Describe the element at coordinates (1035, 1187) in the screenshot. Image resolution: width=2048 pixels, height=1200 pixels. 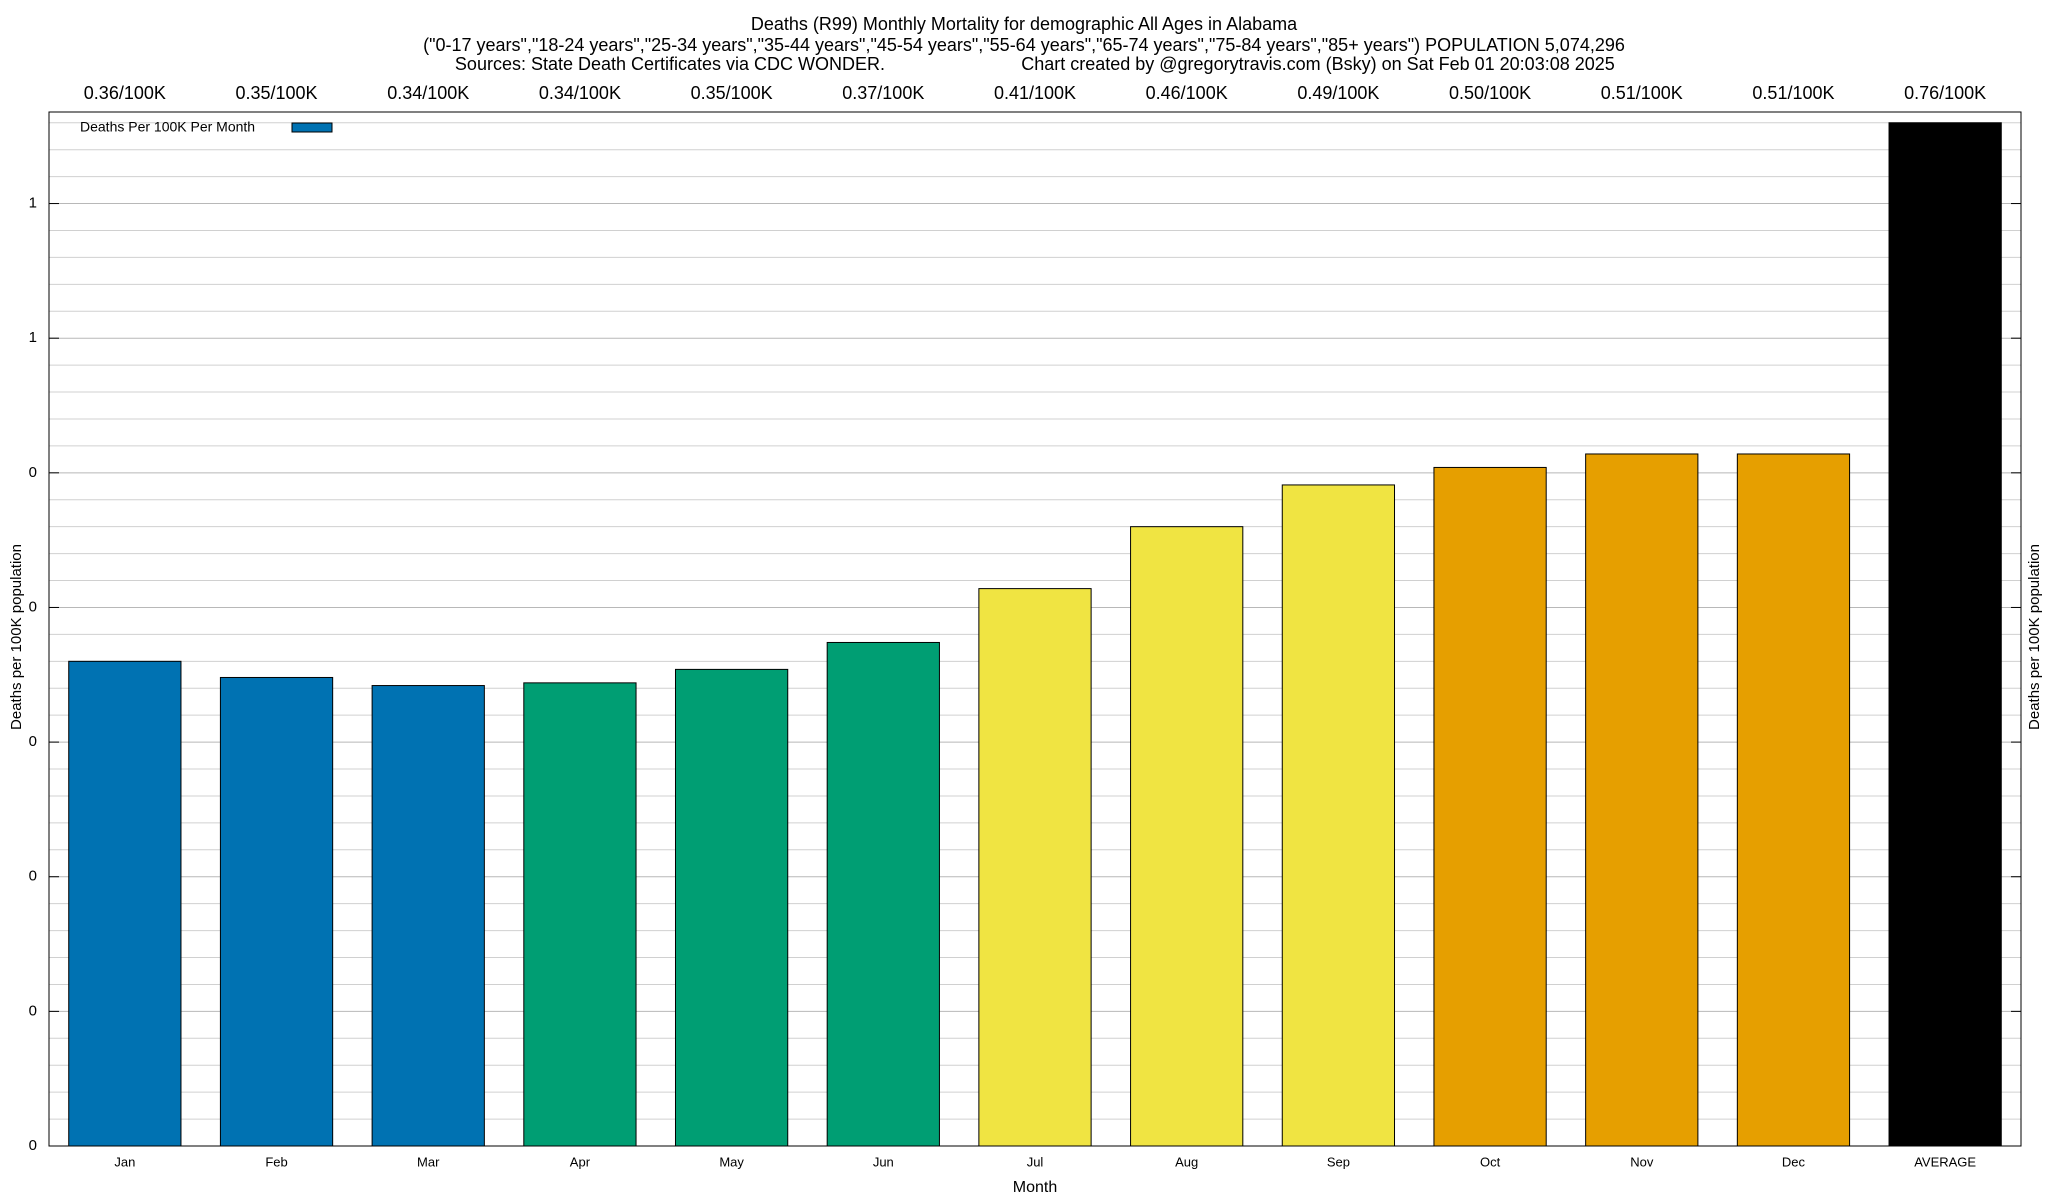
I see `x-axis-label: Month` at that location.